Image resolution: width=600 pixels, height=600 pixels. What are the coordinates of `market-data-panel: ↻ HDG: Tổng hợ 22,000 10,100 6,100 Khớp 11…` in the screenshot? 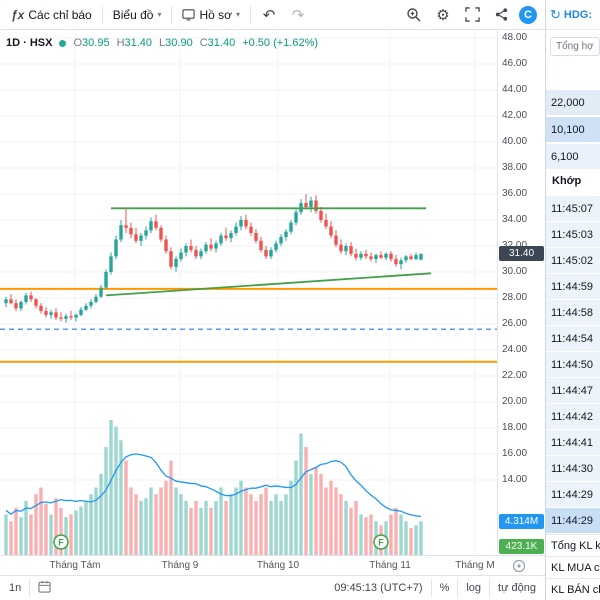 It's located at (572, 300).